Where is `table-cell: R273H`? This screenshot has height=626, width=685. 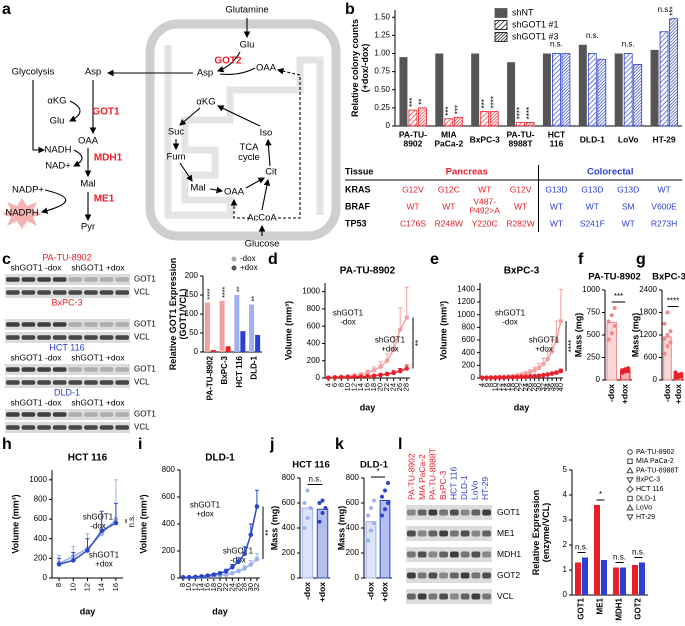 table-cell: R273H is located at coordinates (664, 223).